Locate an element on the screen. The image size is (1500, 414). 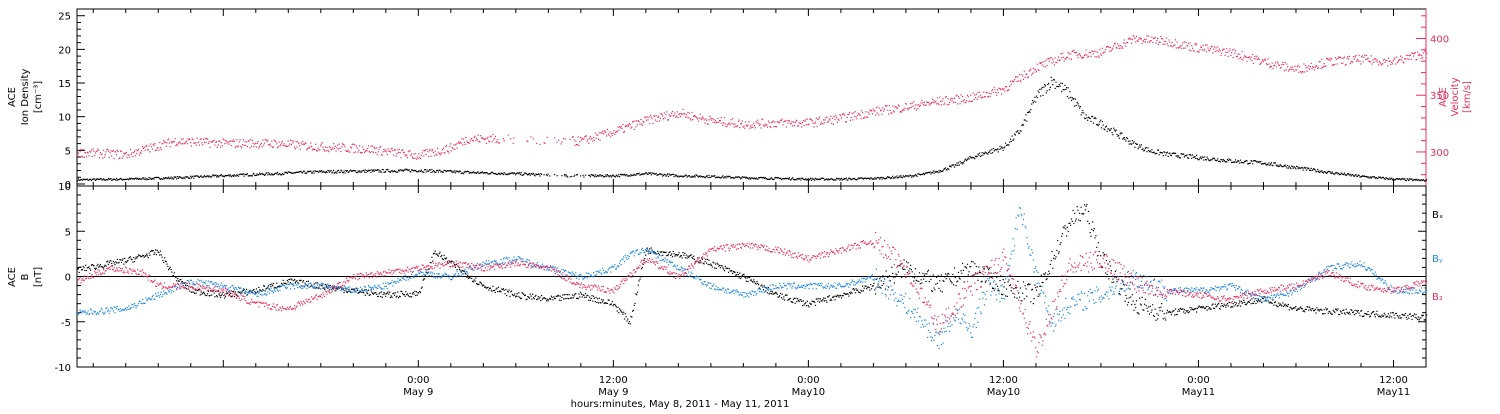
bottom-left-tick-label--5: -5 is located at coordinates (66, 323).